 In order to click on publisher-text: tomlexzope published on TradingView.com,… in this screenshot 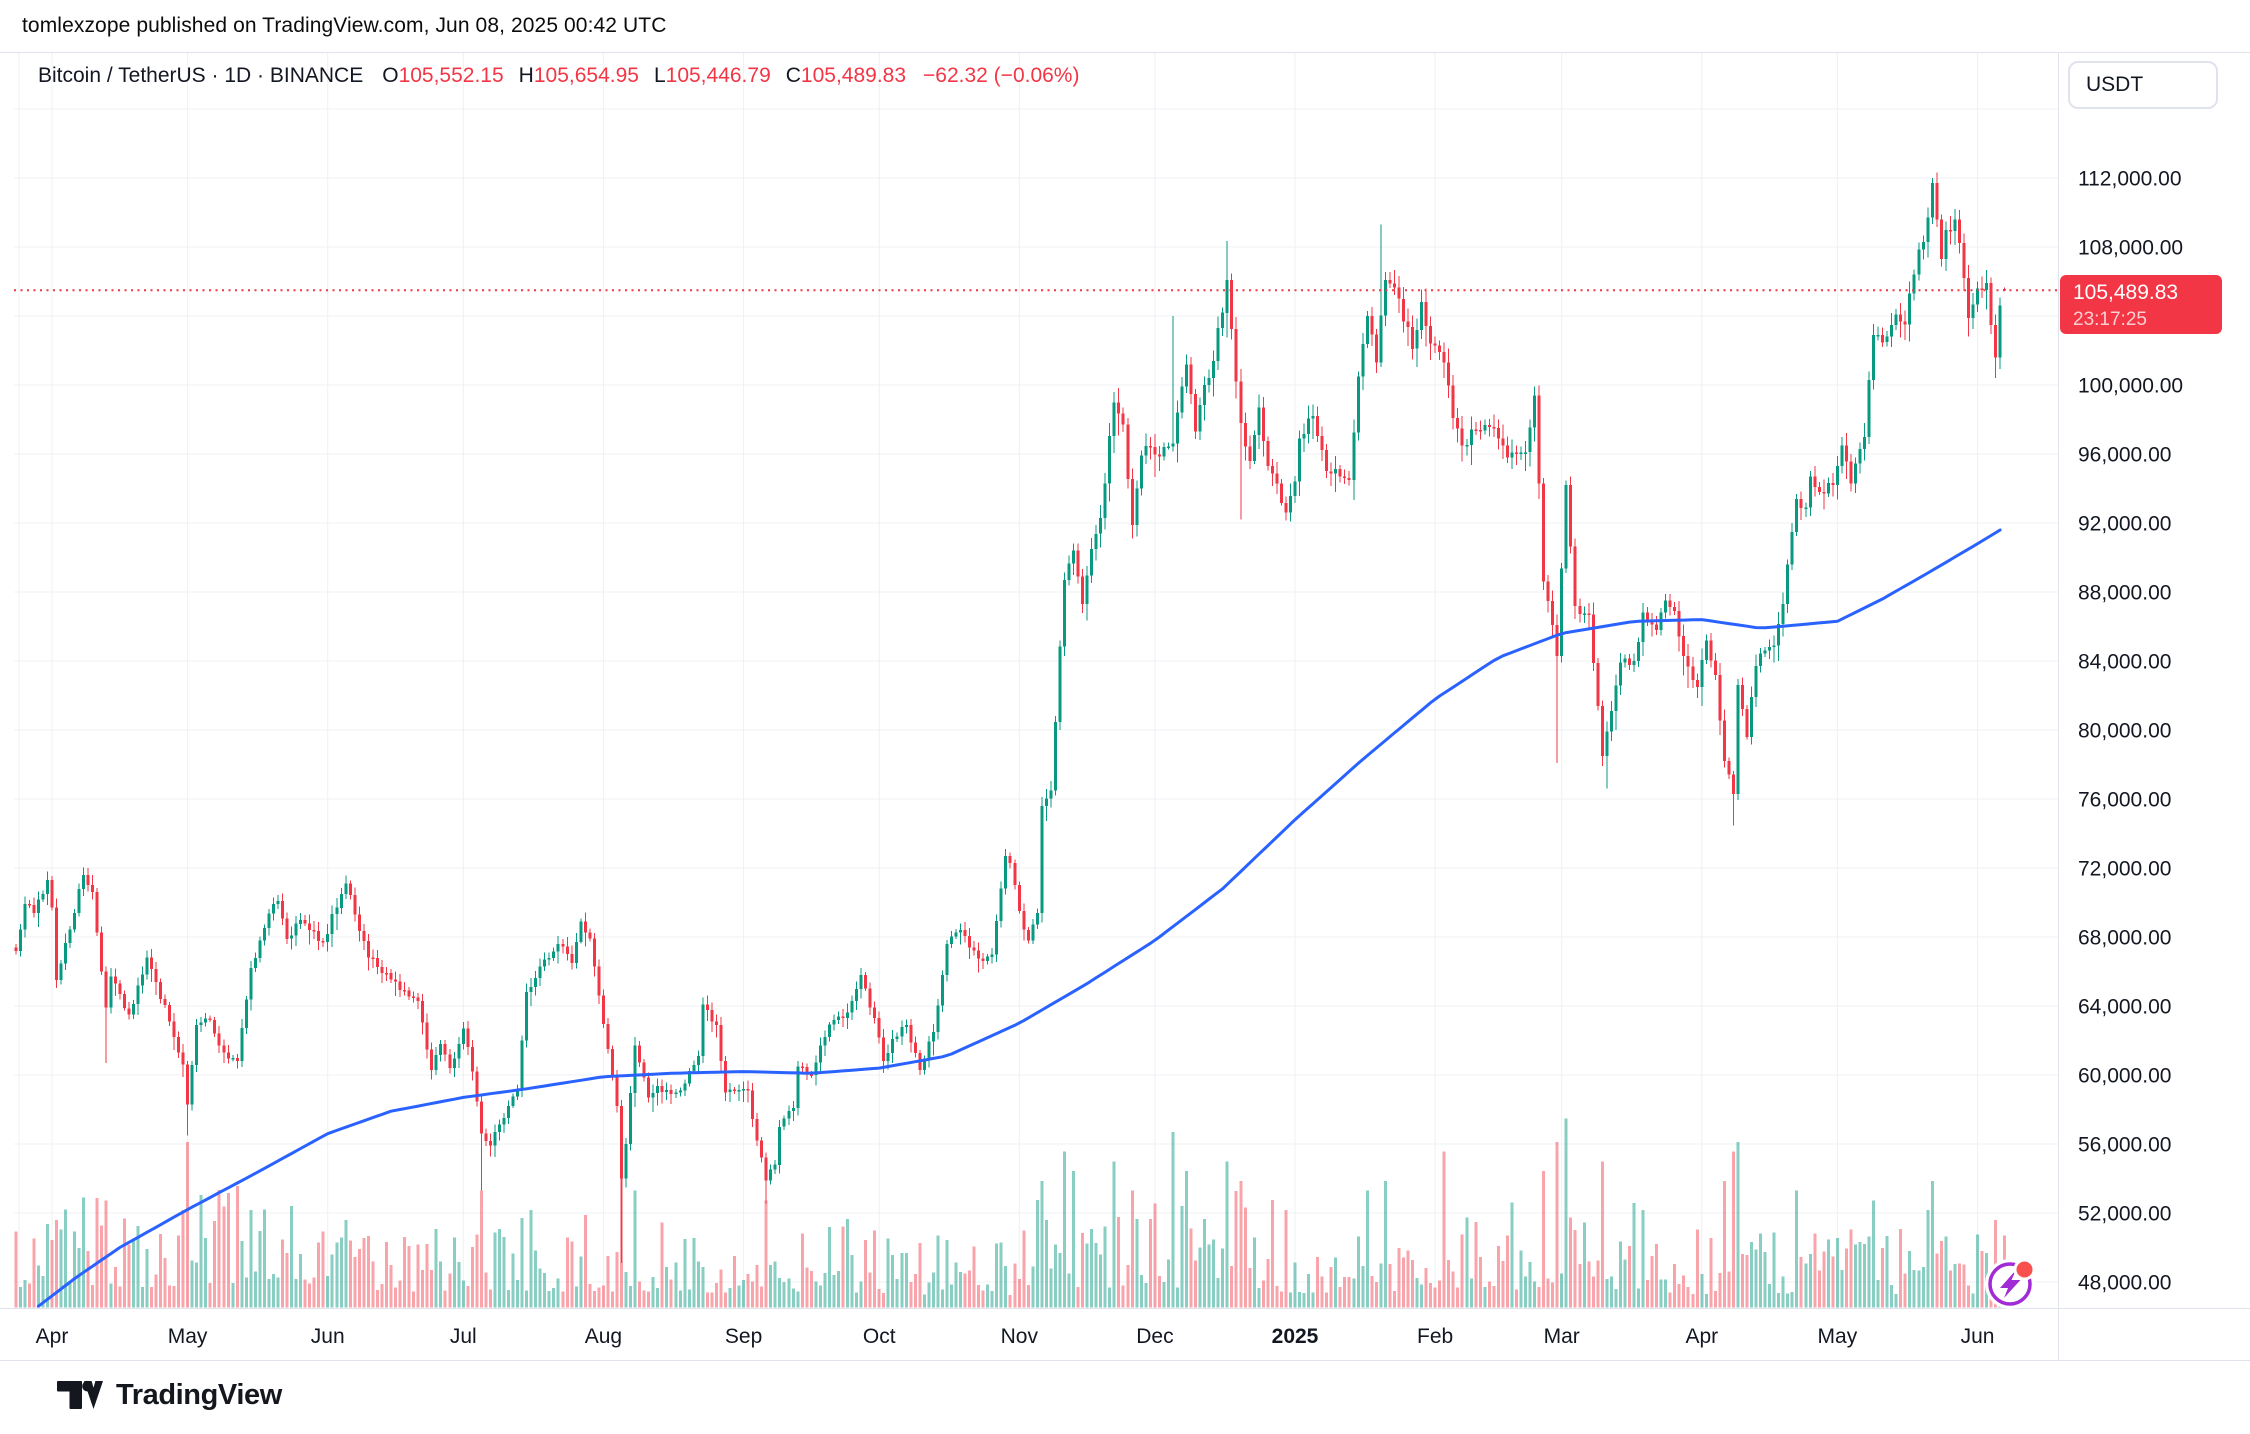, I will do `click(344, 25)`.